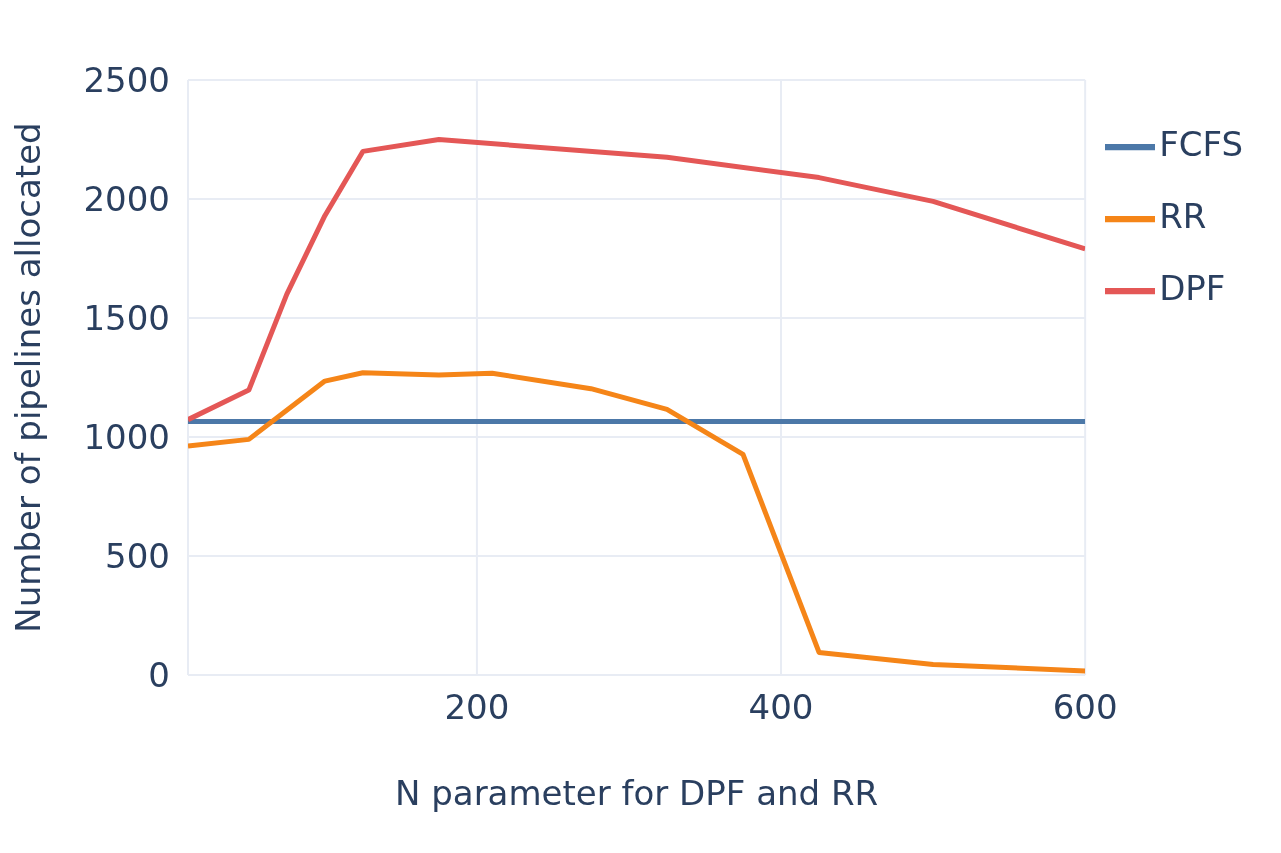 The image size is (1281, 853). I want to click on x-axis-title: N parameter for DPF and RR, so click(636, 793).